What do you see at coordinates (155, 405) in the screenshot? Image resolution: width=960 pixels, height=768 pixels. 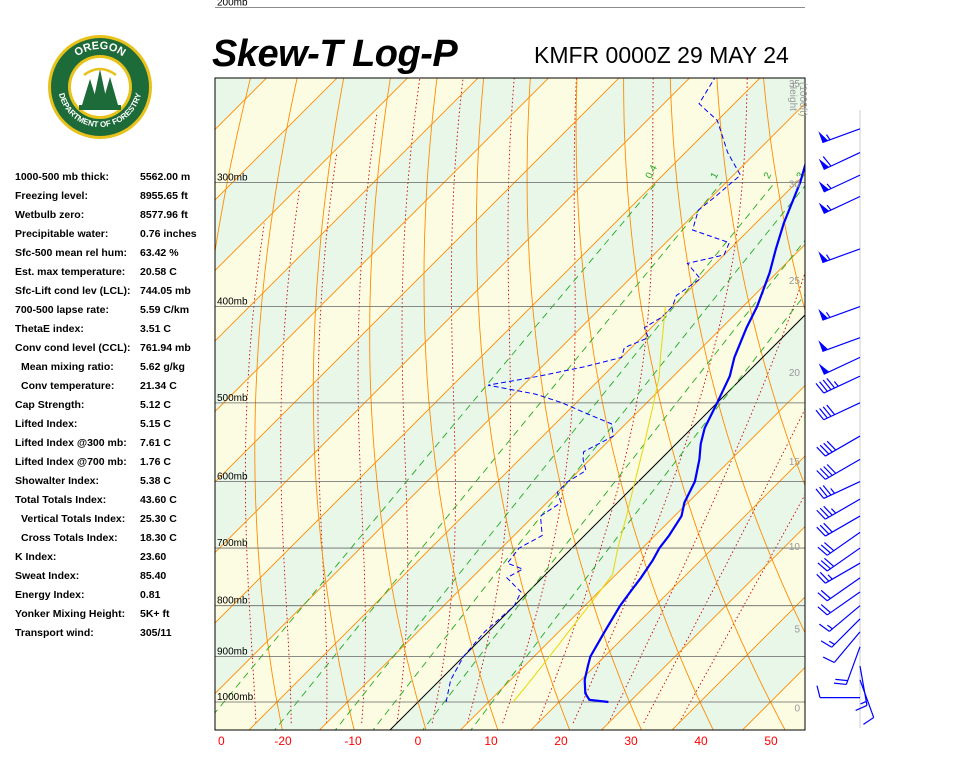 I see `index-value: 5.12 C` at bounding box center [155, 405].